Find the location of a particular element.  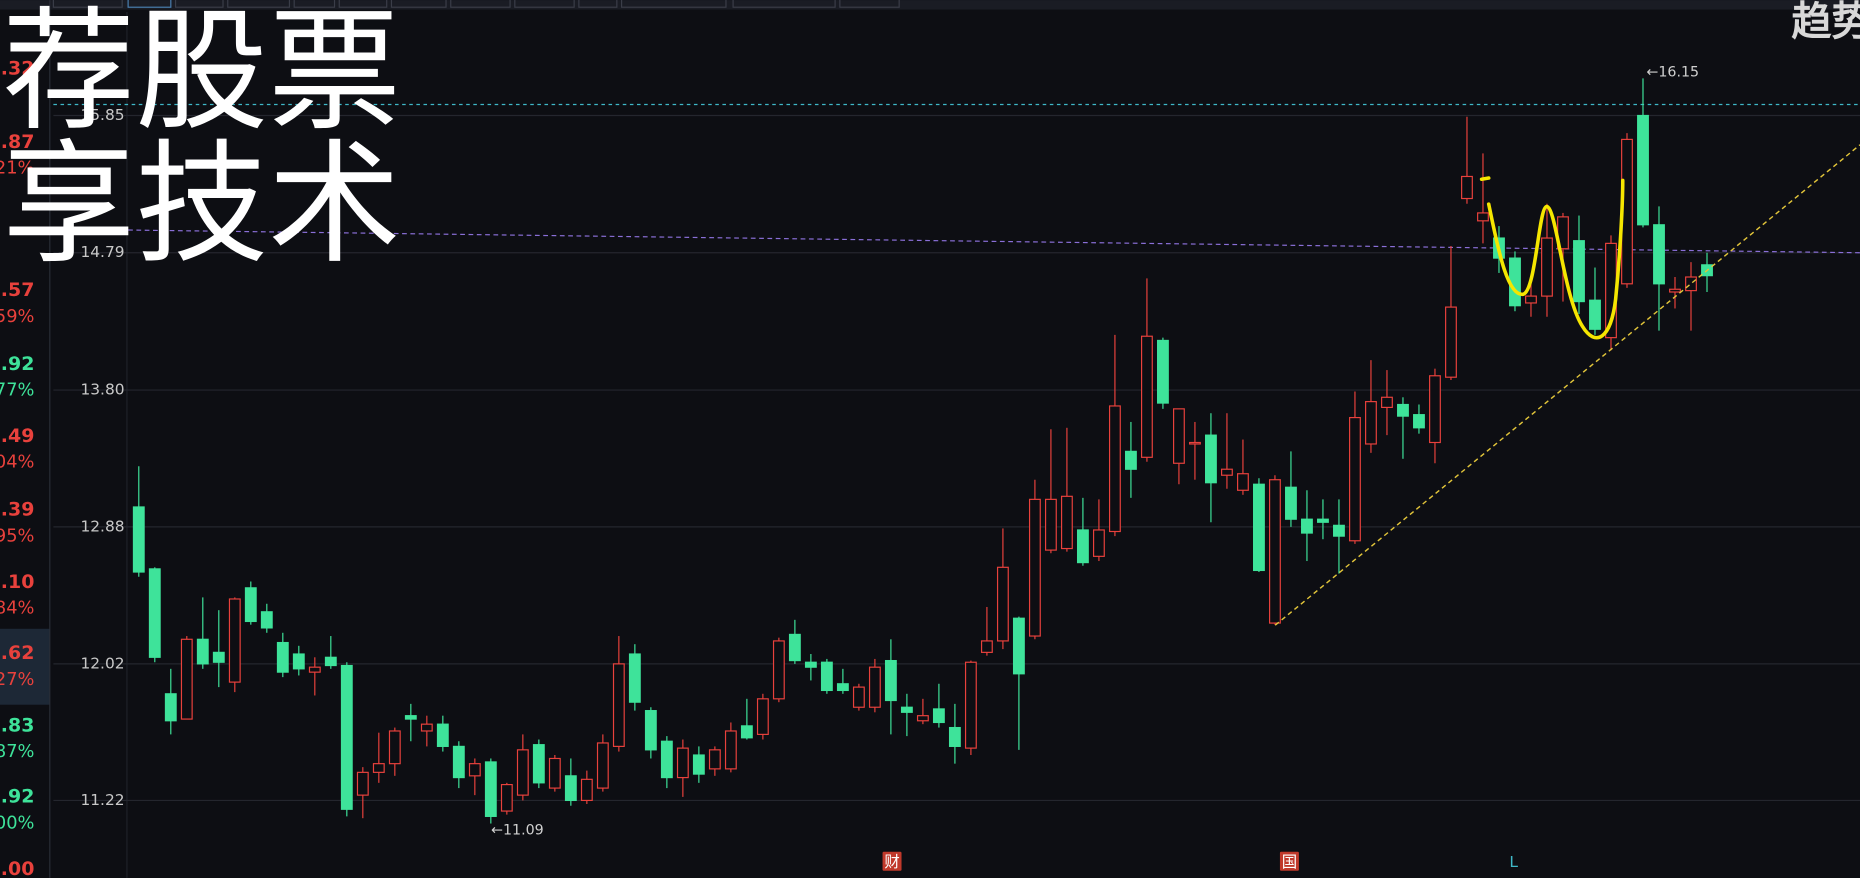

side-change: 84% is located at coordinates (17, 608).